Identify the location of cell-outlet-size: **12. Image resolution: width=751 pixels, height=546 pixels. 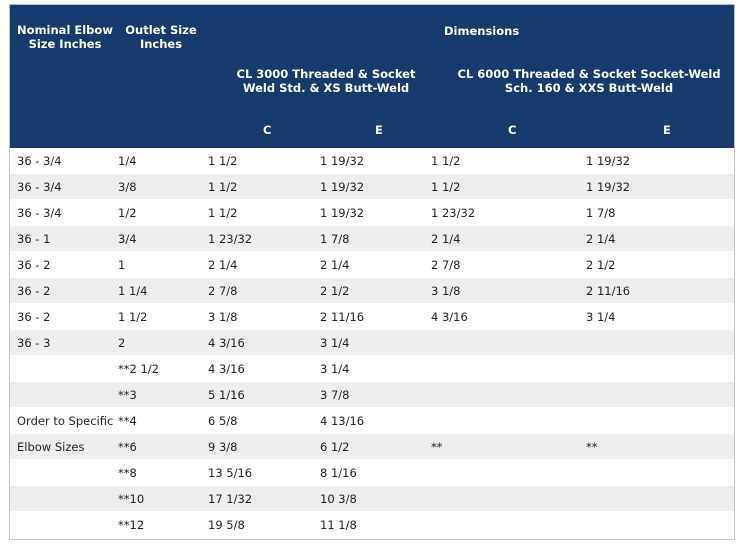
(131, 525).